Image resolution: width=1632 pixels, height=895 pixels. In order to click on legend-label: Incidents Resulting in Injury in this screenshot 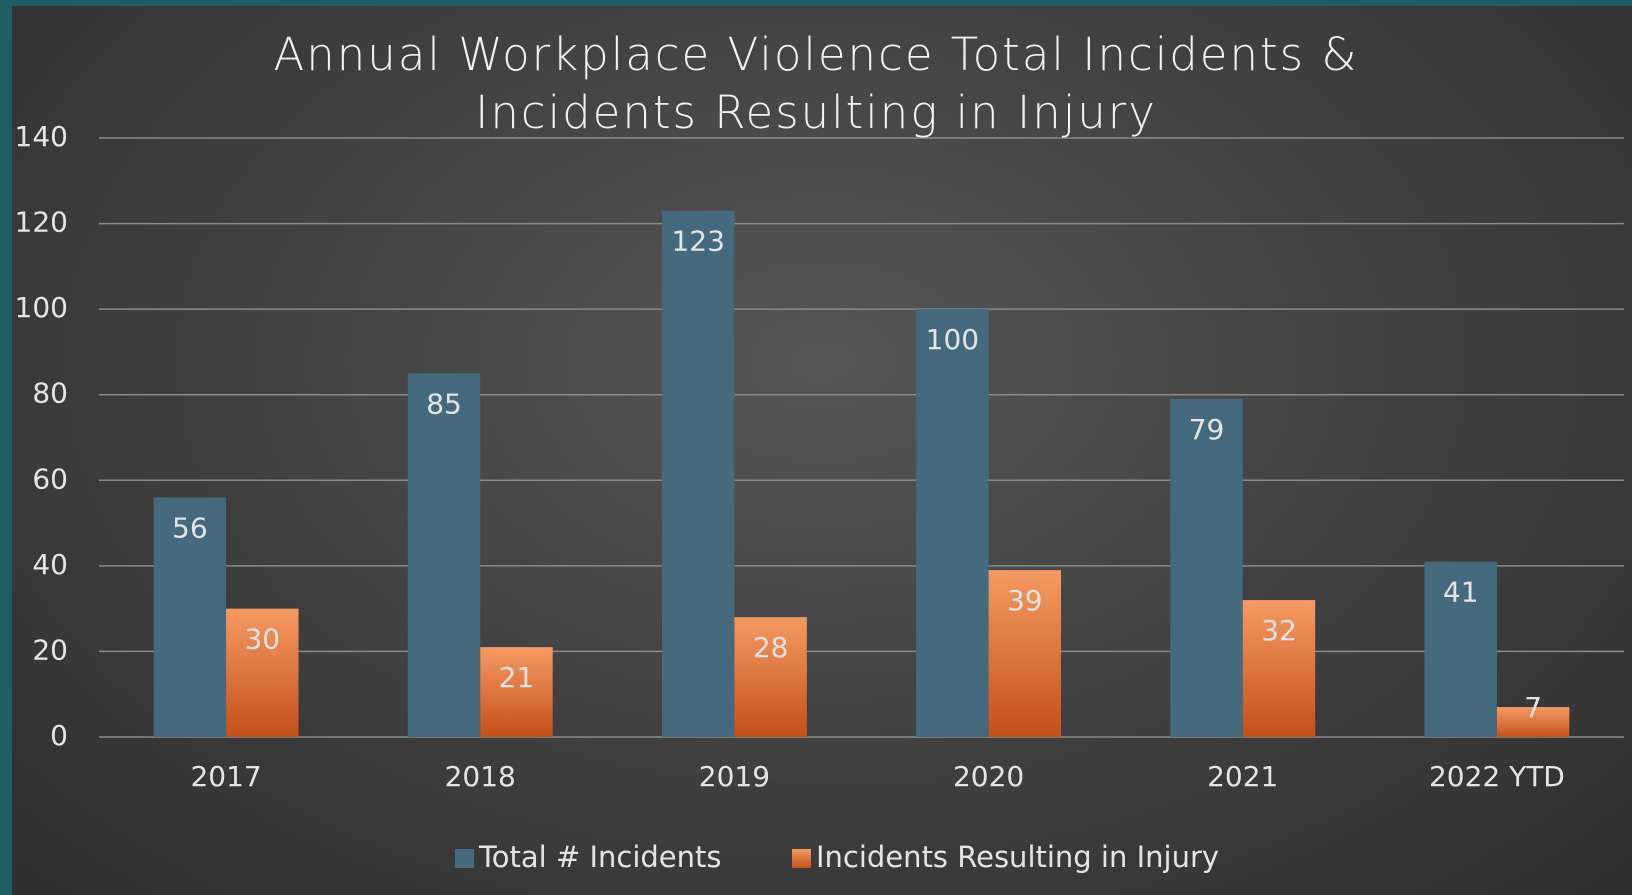, I will do `click(1017, 857)`.